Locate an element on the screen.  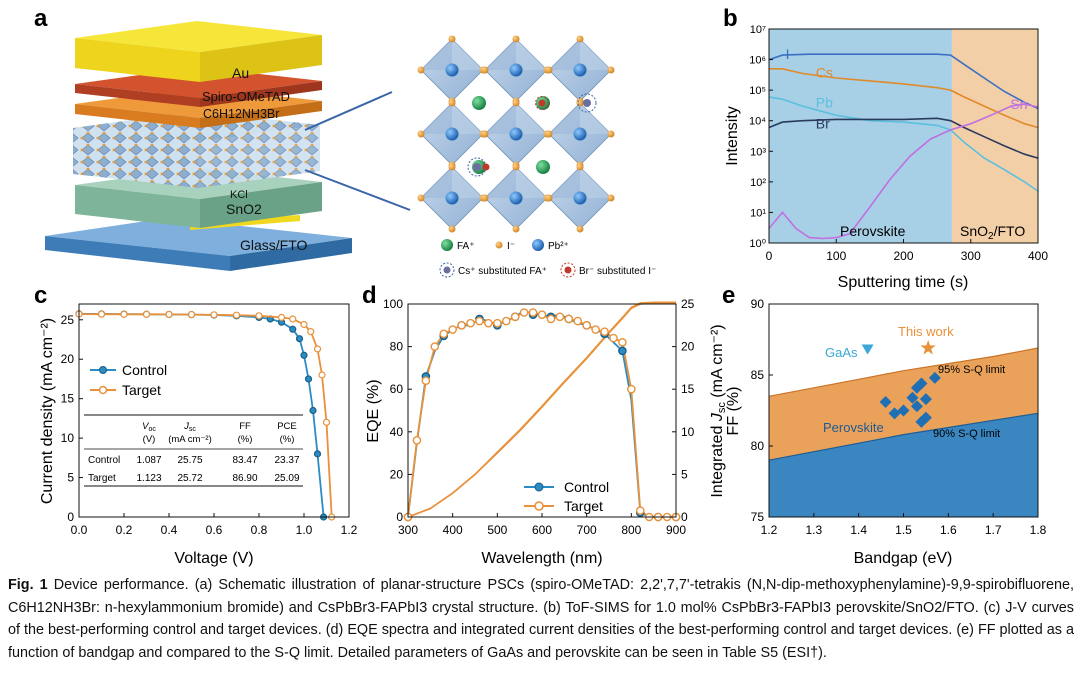
eqe-ytick-label: 20 is located at coordinates (397, 474).